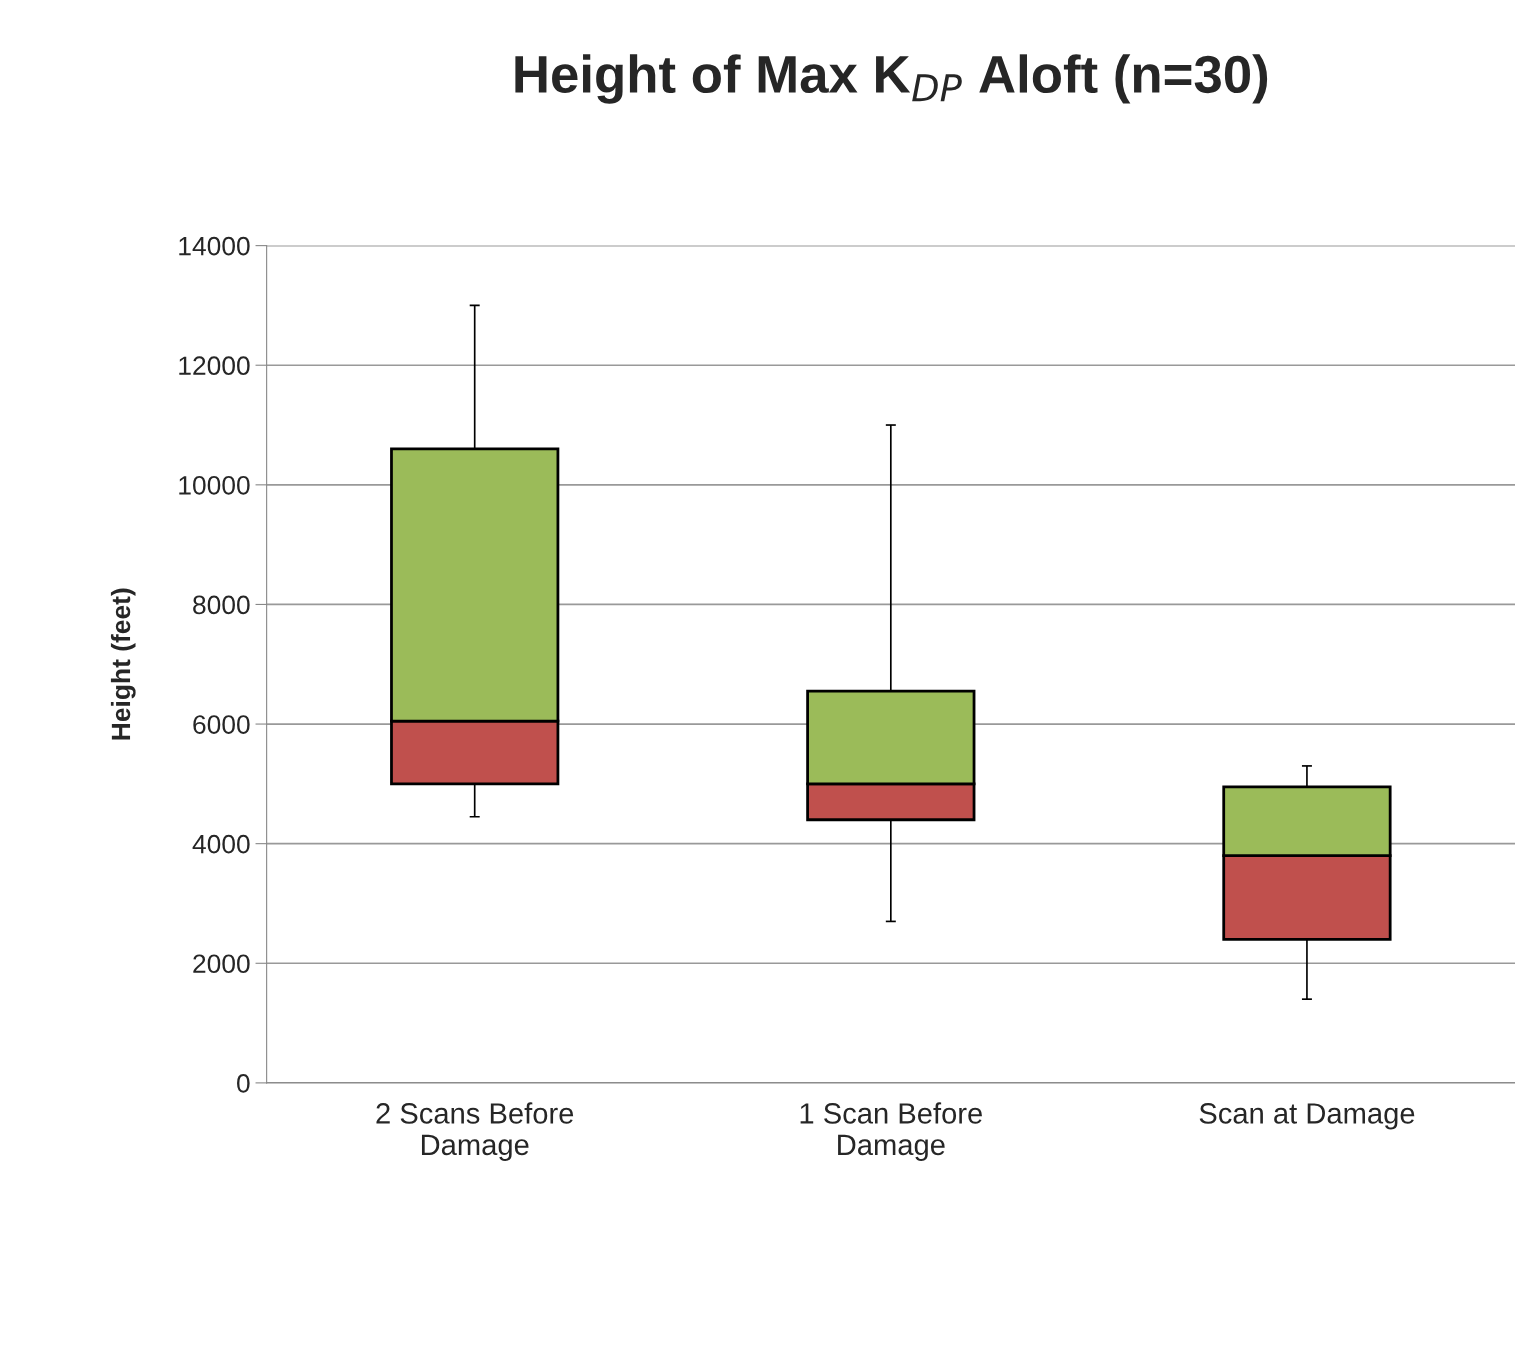 Image resolution: width=1515 pixels, height=1357 pixels. I want to click on y-tick-label: 2000, so click(221, 964).